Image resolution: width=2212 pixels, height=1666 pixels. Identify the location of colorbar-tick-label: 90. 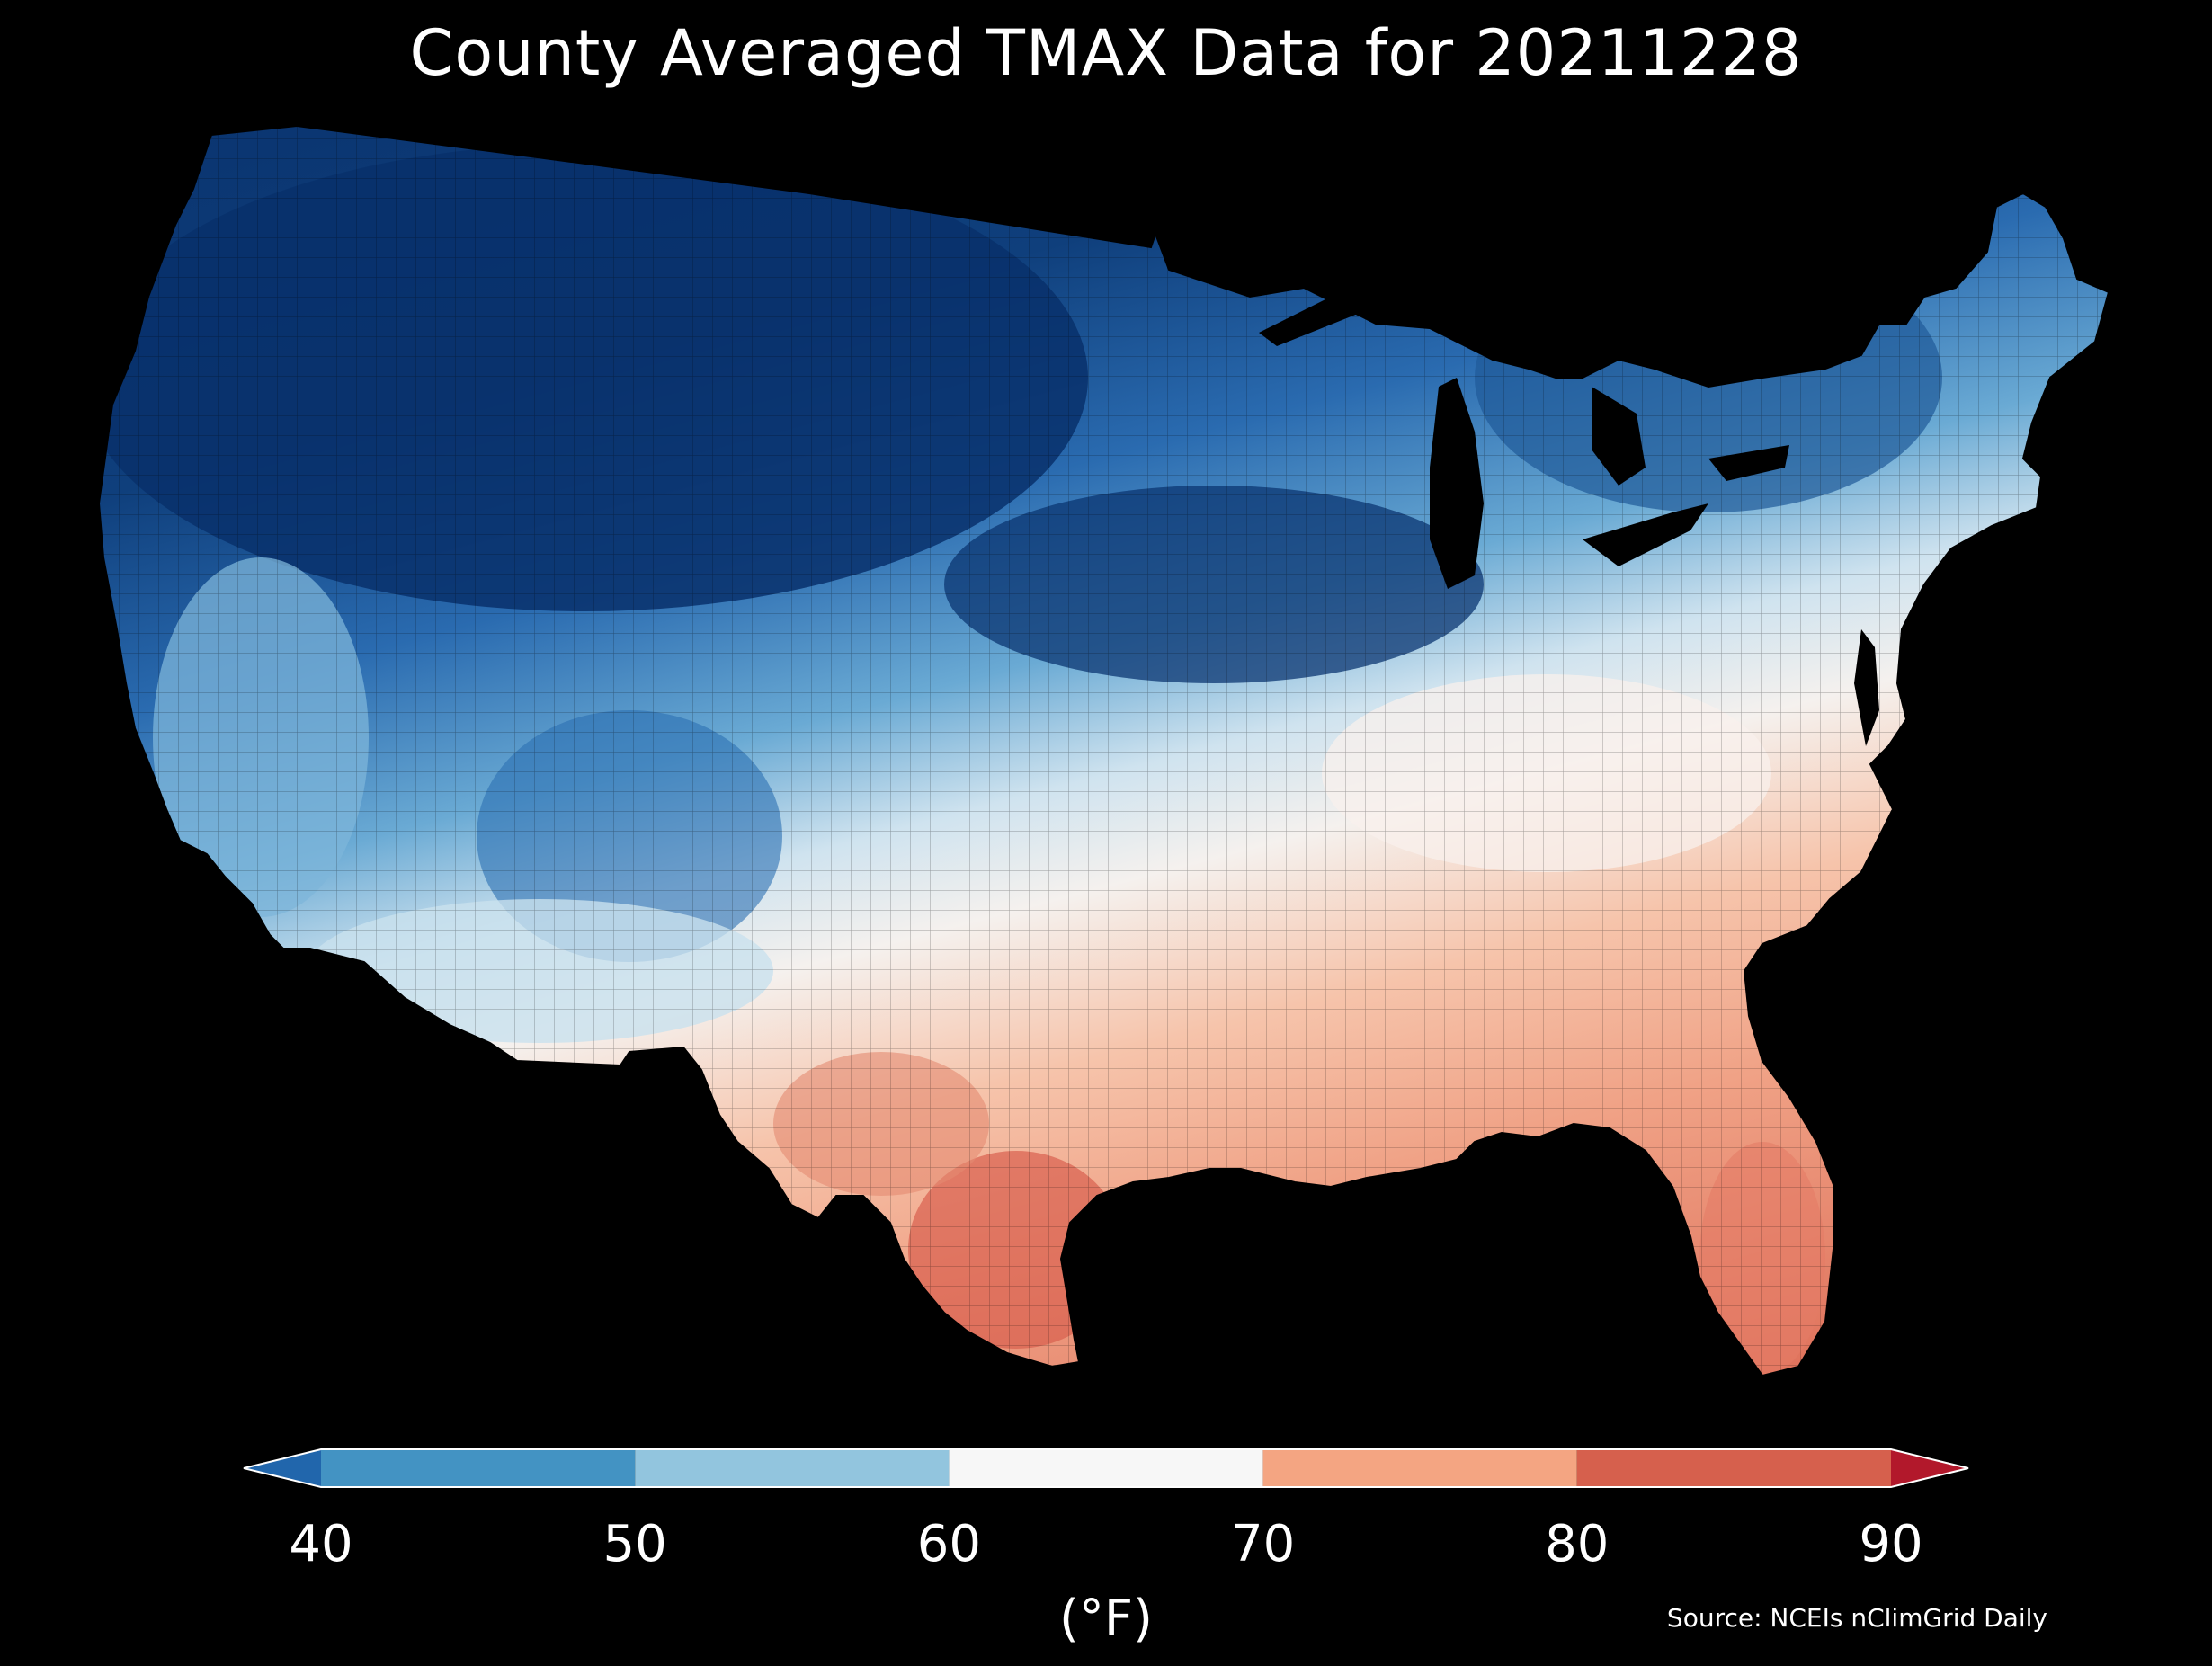
(1891, 1544).